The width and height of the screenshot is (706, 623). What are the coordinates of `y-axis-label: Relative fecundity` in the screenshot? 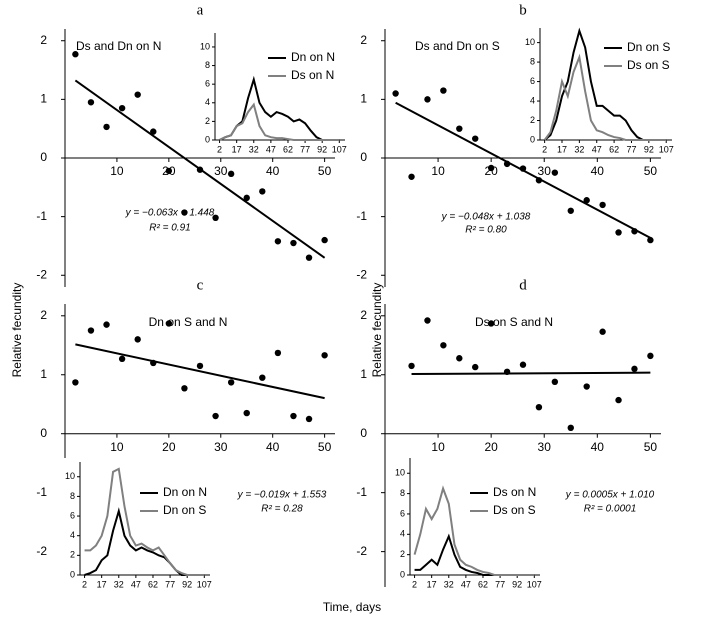 It's located at (377, 330).